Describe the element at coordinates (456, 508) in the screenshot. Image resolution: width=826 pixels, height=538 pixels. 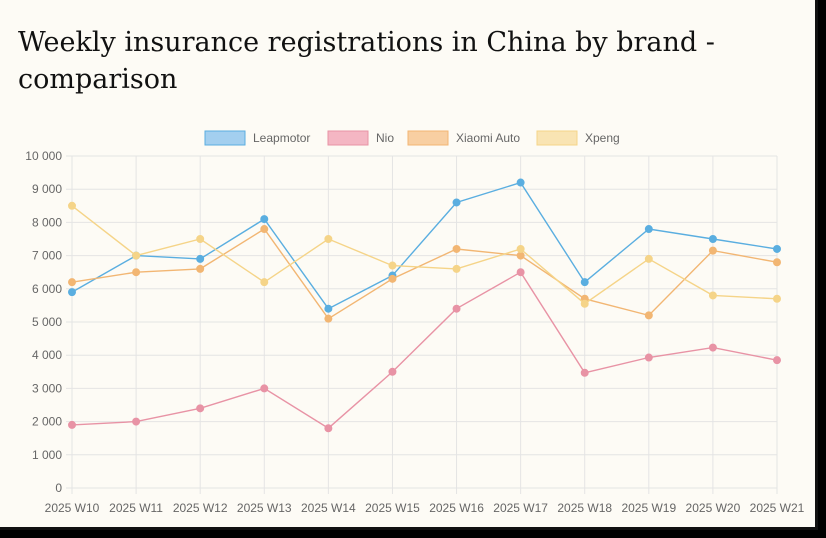
I see `x-tick-label: 2025 W16` at that location.